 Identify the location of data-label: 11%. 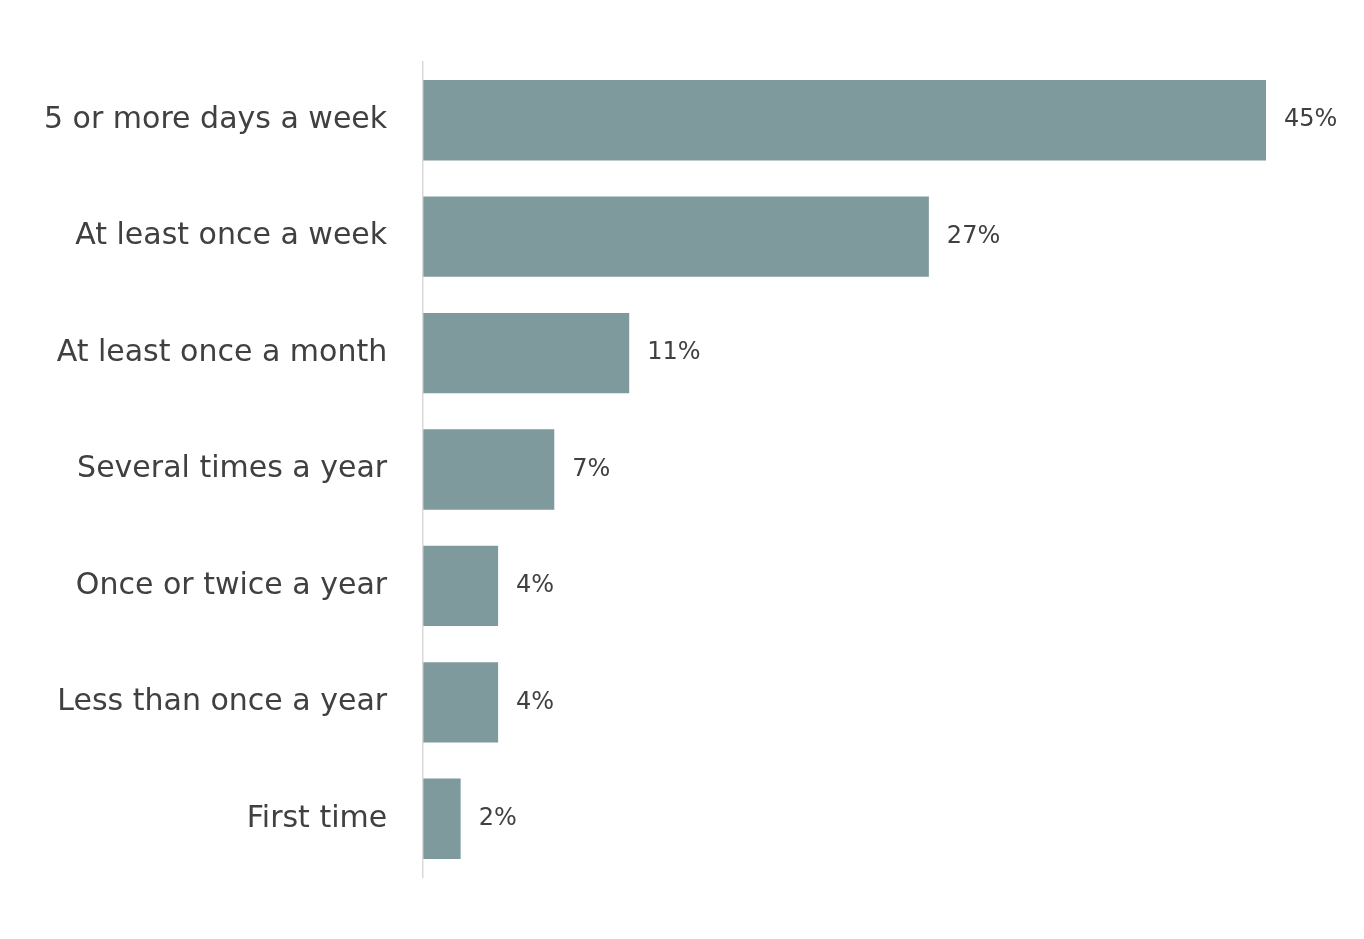
(674, 351).